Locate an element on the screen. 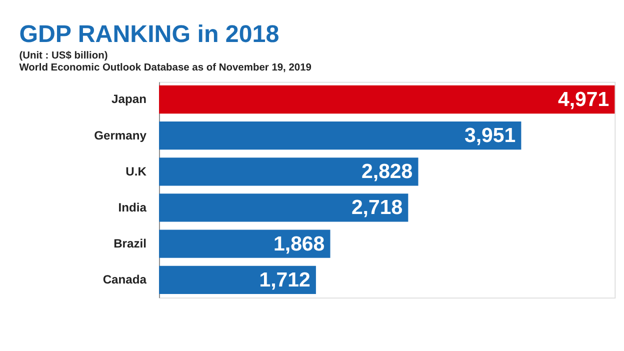 The width and height of the screenshot is (624, 351). data-label: 3,951 is located at coordinates (490, 136).